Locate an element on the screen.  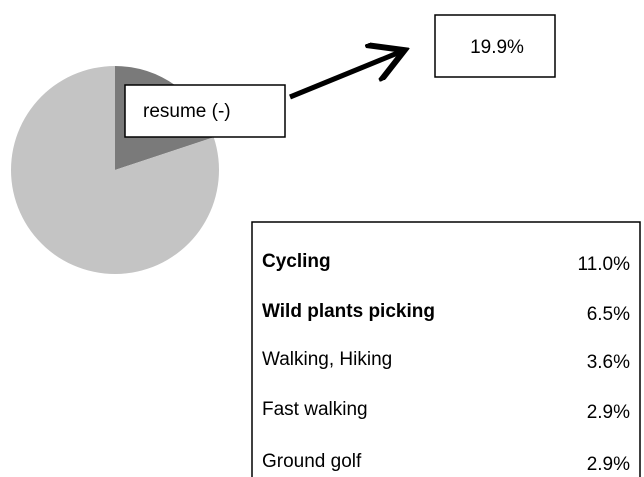
row-label: Fast walking is located at coordinates (315, 409).